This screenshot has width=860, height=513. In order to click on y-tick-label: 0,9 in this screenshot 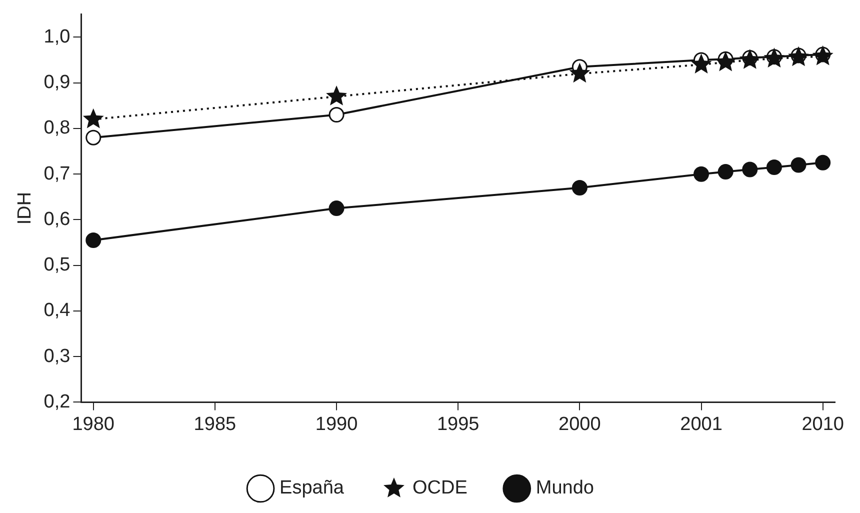, I will do `click(57, 83)`.